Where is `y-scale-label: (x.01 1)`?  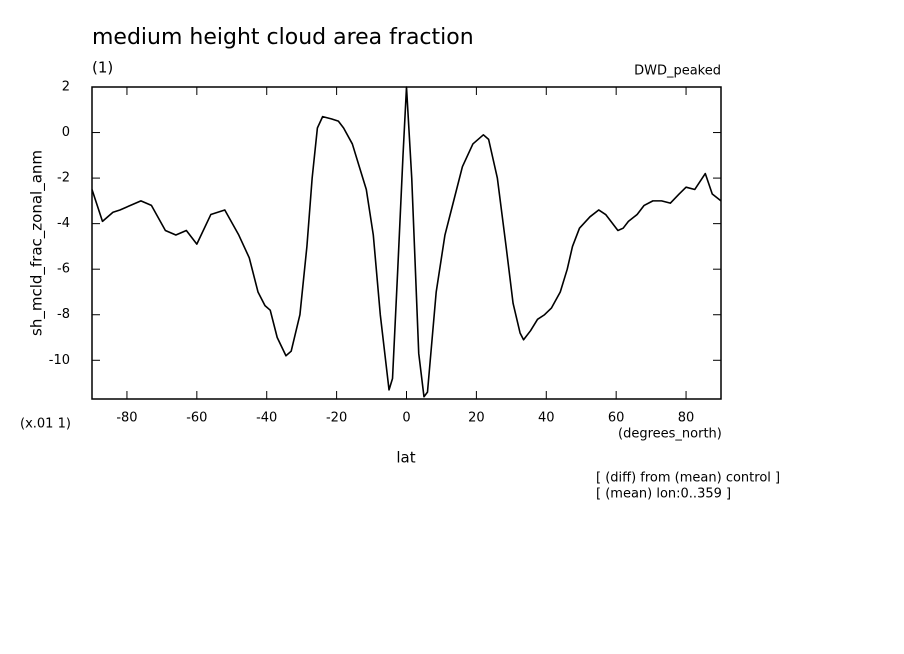 y-scale-label: (x.01 1) is located at coordinates (45, 424).